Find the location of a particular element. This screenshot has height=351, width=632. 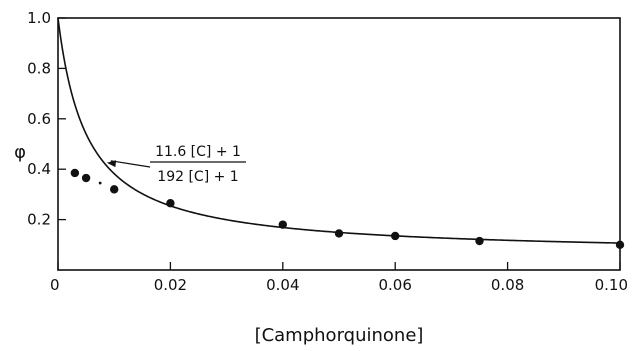

x-tick-label: 0.08 is located at coordinates (507, 285).